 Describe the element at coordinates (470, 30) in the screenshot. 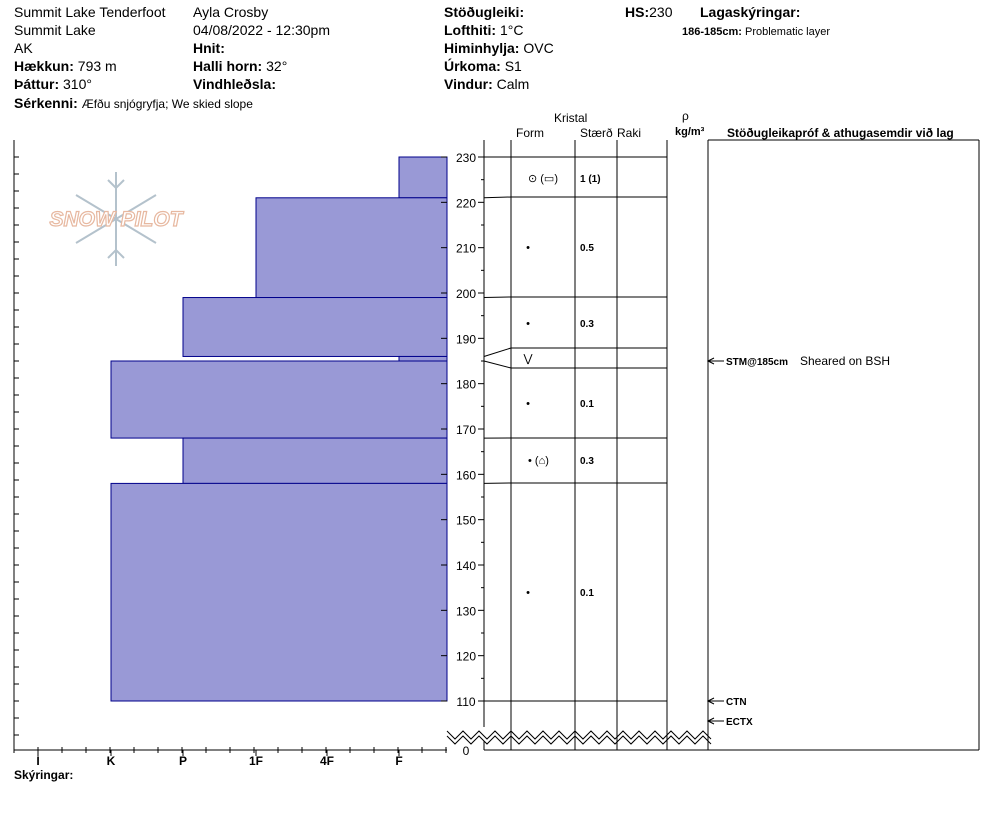

I see `air-temp-label: Lofthiti:` at that location.